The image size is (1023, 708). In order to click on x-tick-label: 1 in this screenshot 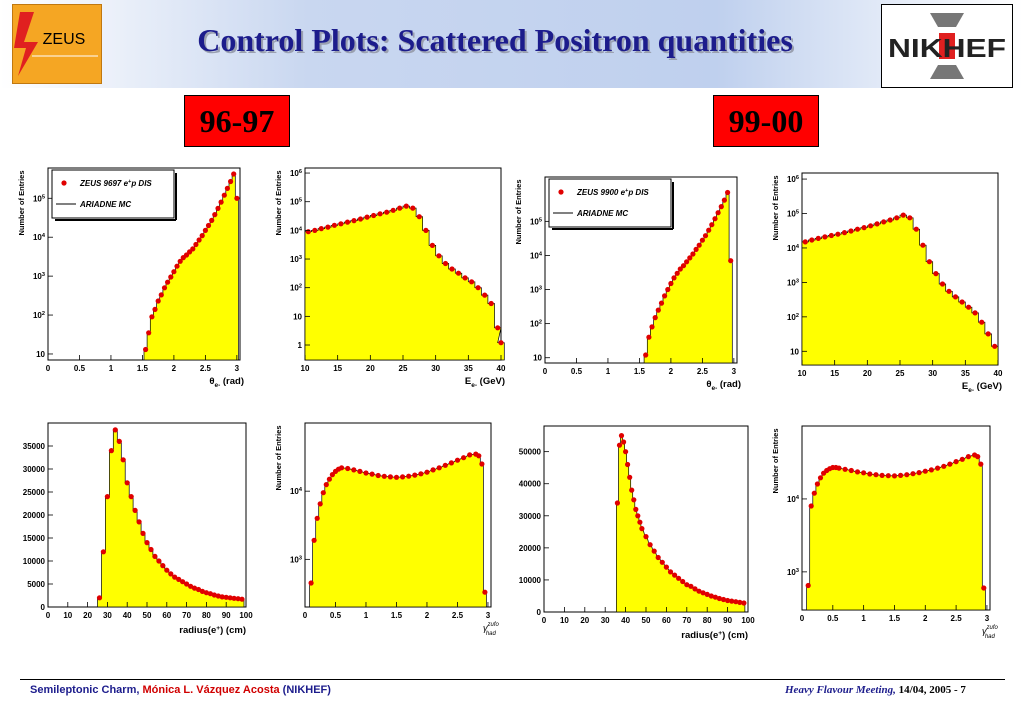, I will do `click(608, 371)`.